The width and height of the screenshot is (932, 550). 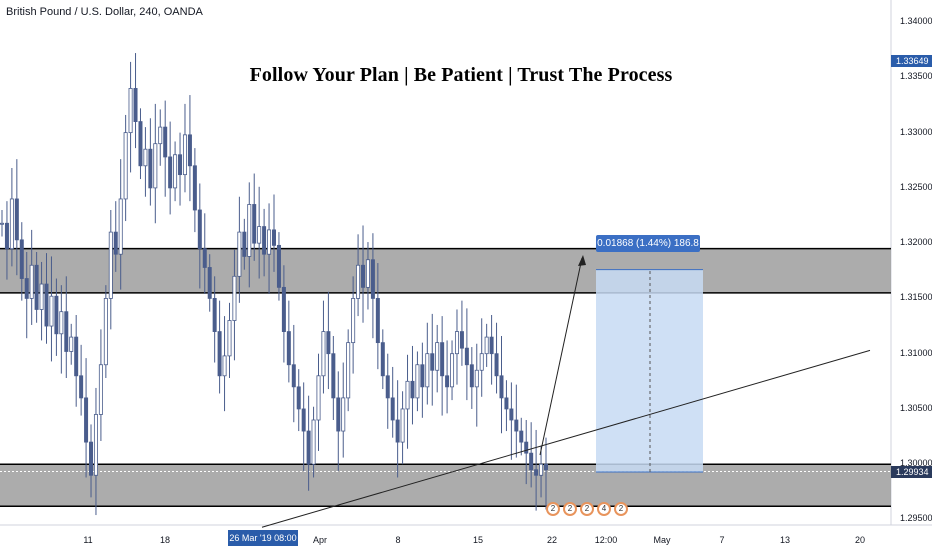 What do you see at coordinates (445, 270) in the screenshot?
I see `resistance-zone` at bounding box center [445, 270].